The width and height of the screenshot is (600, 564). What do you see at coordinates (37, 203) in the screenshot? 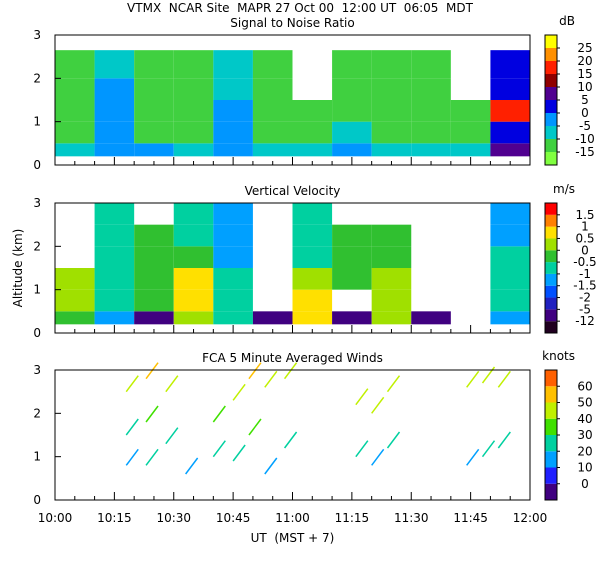
I see `y-tick-label: 3` at bounding box center [37, 203].